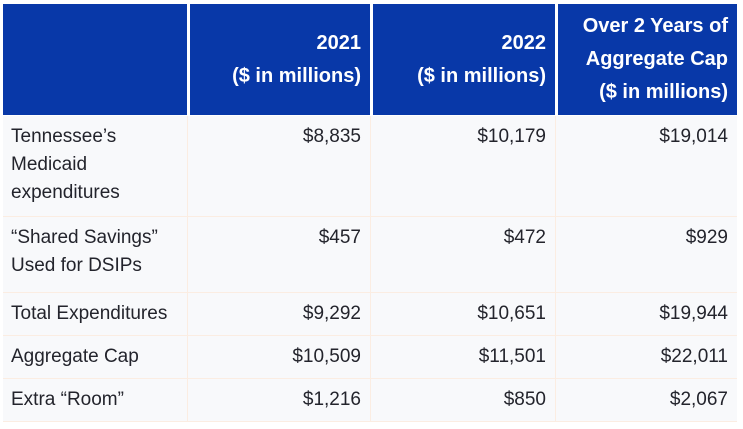 Image resolution: width=743 pixels, height=429 pixels. I want to click on value-2022: $10,179, so click(462, 166).